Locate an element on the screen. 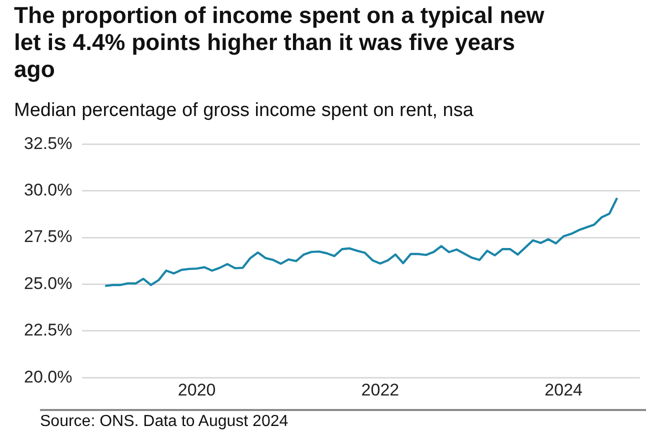 This screenshot has height=432, width=646. y-tick-label: 32.5% is located at coordinates (48, 143).